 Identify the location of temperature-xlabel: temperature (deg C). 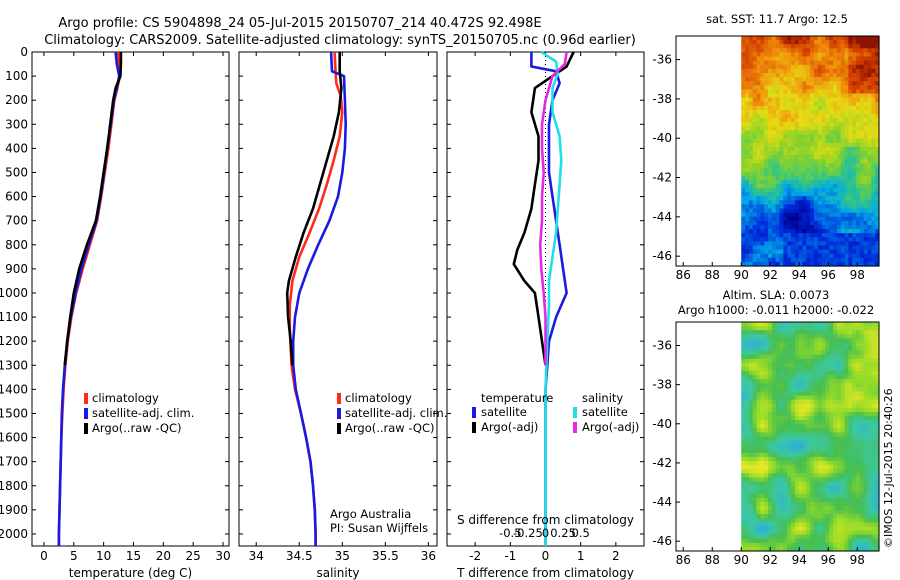
(130, 573).